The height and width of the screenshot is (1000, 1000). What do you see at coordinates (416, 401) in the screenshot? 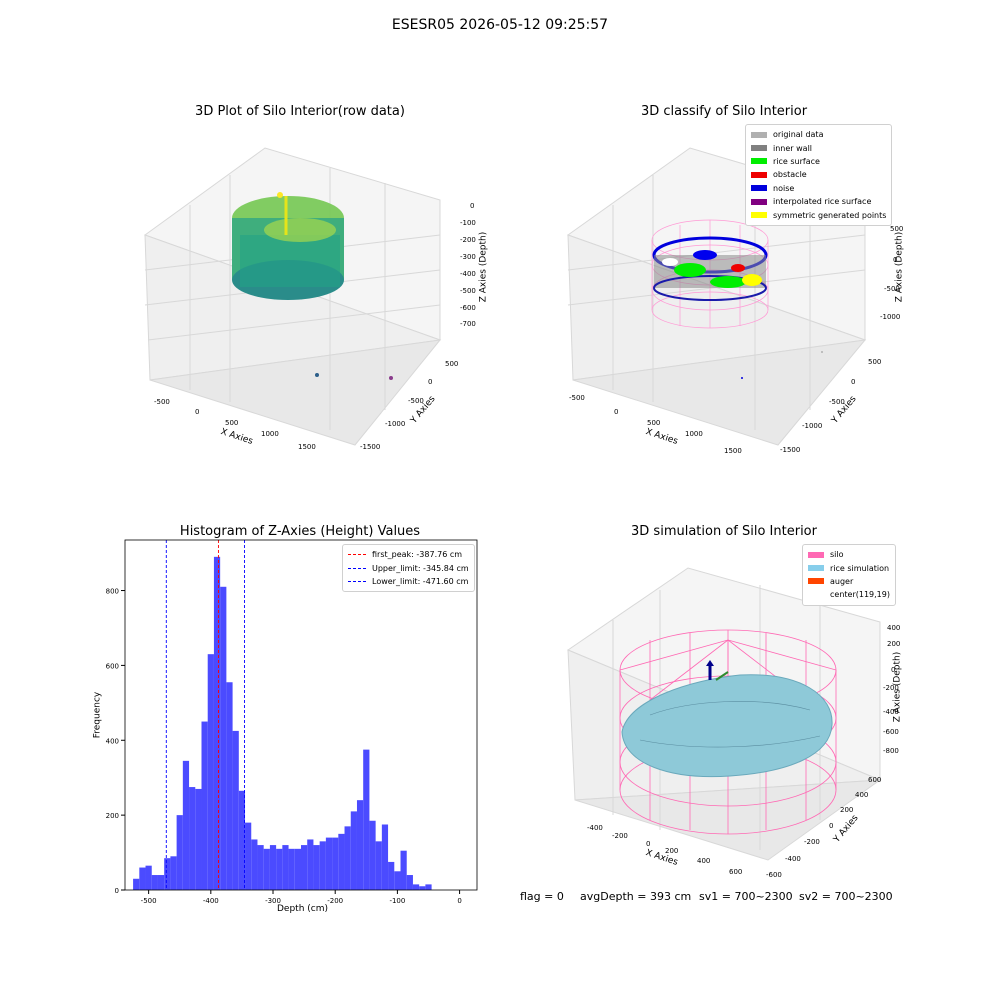
I see `raw-ytick: -500` at bounding box center [416, 401].